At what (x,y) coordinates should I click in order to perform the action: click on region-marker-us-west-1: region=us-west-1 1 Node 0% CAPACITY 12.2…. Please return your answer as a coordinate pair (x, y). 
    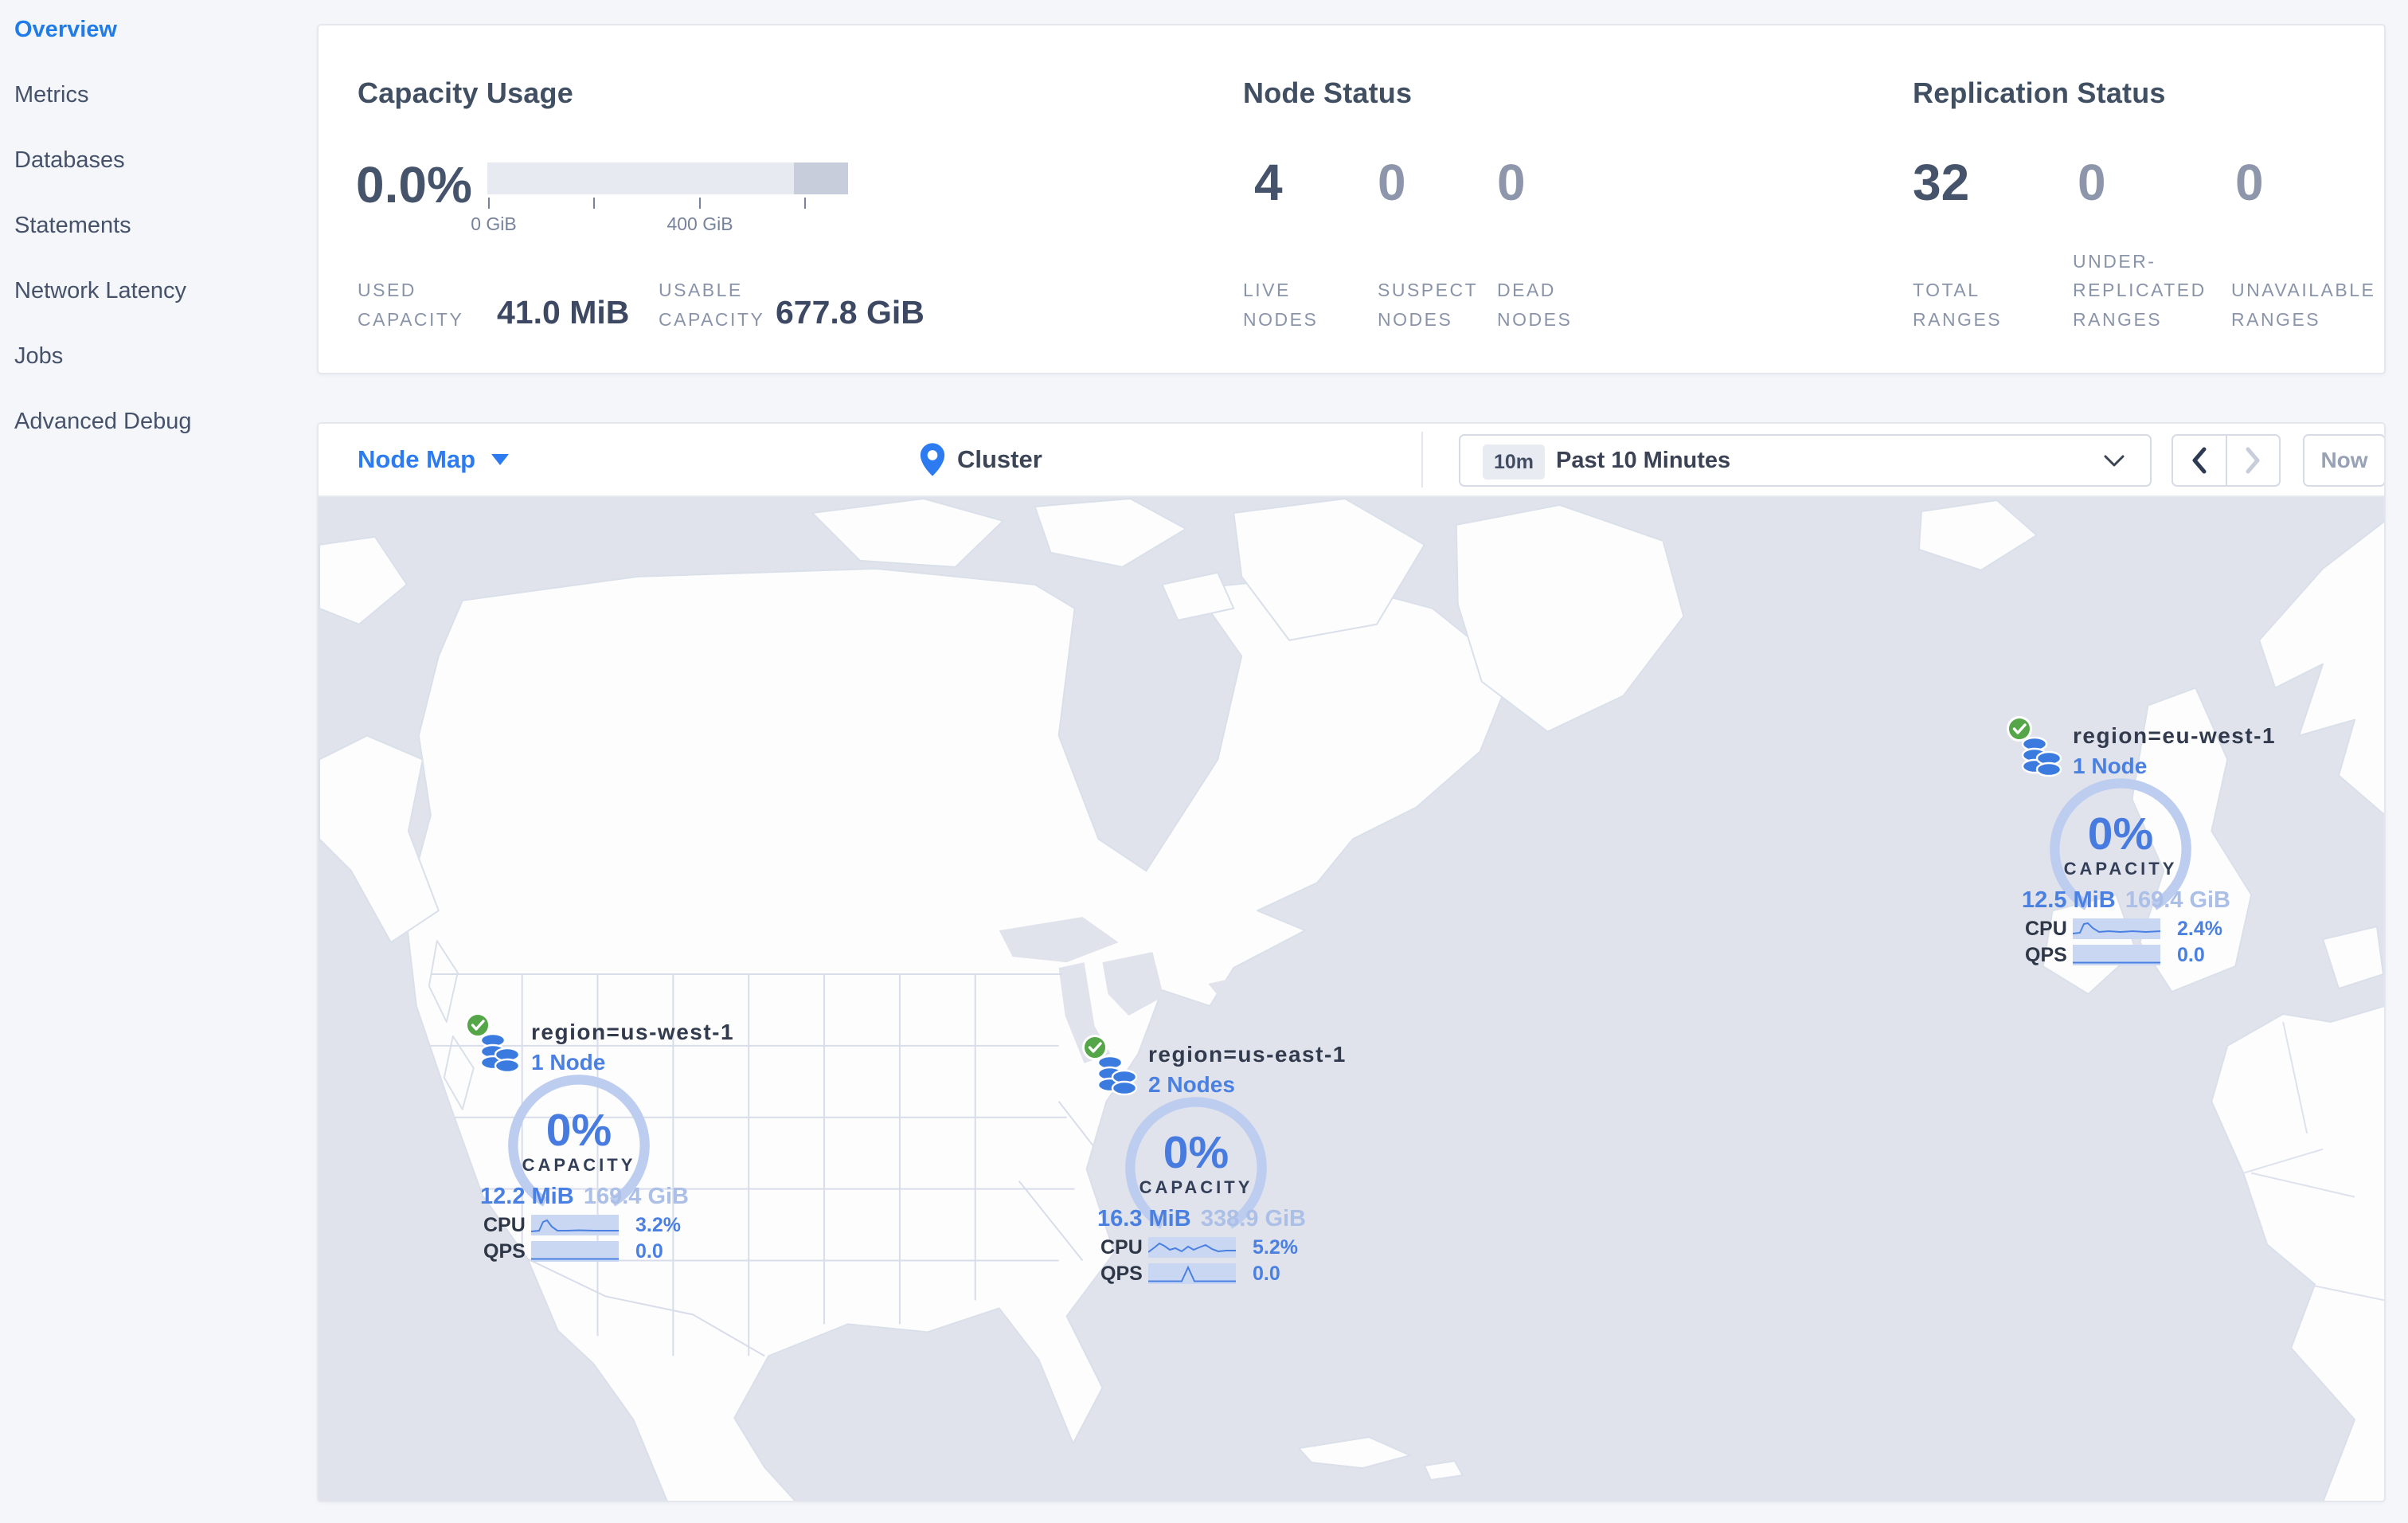
    Looking at the image, I should click on (656, 1143).